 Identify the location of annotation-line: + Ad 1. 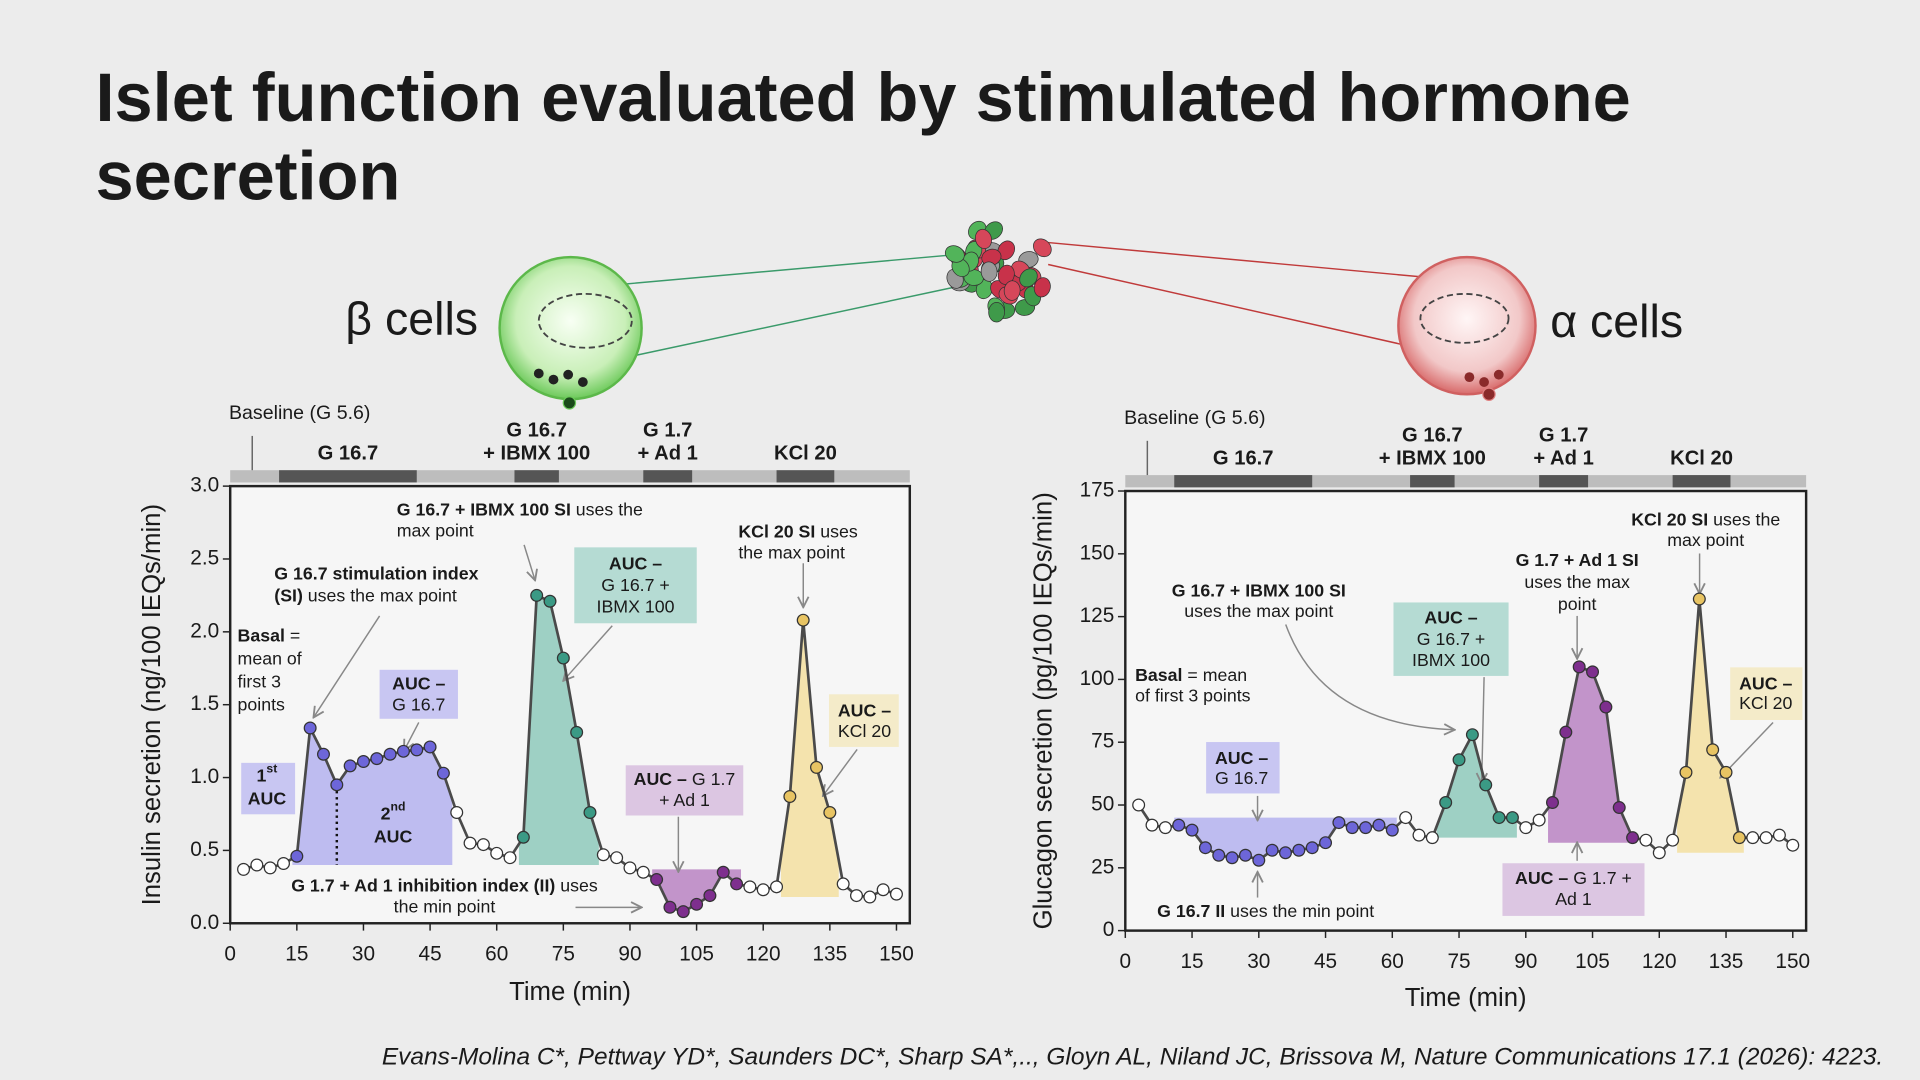
(684, 800).